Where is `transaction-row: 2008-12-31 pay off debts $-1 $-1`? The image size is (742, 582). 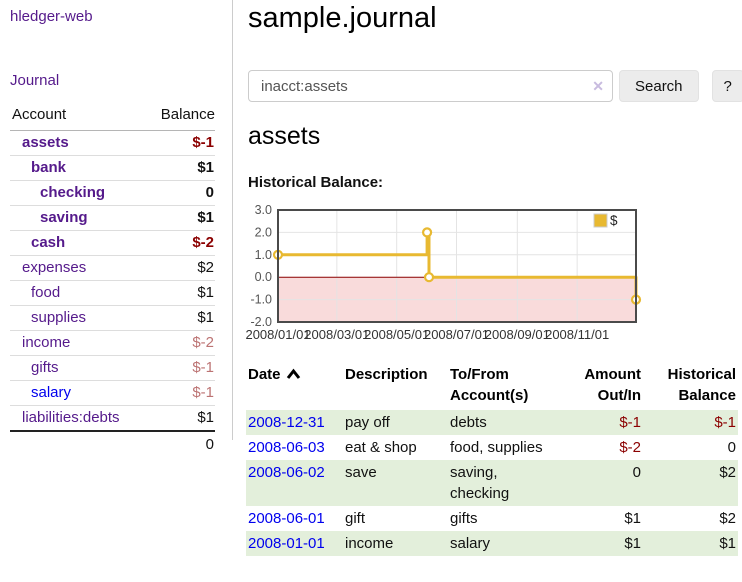 transaction-row: 2008-12-31 pay off debts $-1 $-1 is located at coordinates (492, 422).